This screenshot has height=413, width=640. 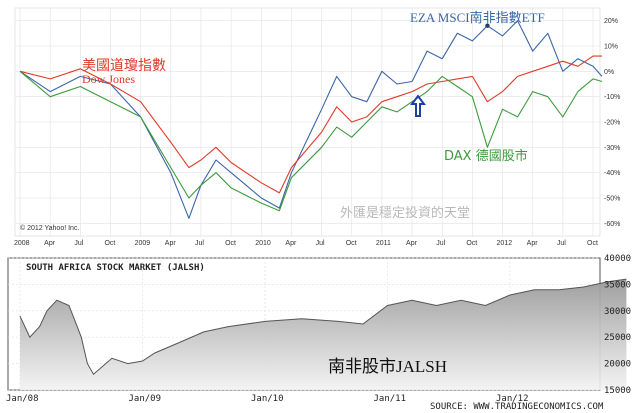 What do you see at coordinates (22, 399) in the screenshot?
I see `bottom-x-tick: Jan/08` at bounding box center [22, 399].